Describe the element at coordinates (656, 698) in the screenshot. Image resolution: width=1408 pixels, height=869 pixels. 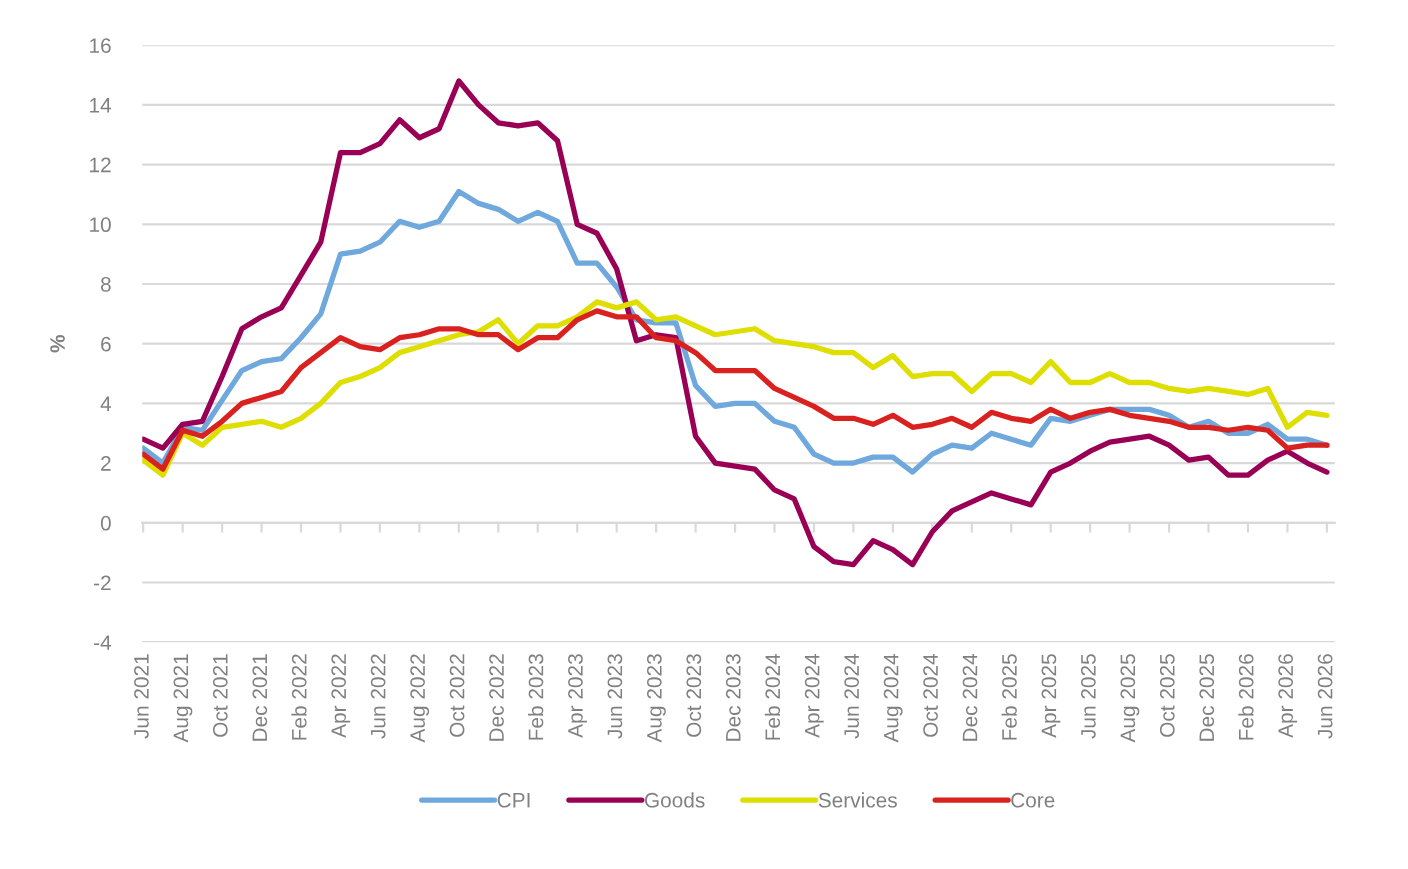
I see `x-tick-label: Aug 2023` at that location.